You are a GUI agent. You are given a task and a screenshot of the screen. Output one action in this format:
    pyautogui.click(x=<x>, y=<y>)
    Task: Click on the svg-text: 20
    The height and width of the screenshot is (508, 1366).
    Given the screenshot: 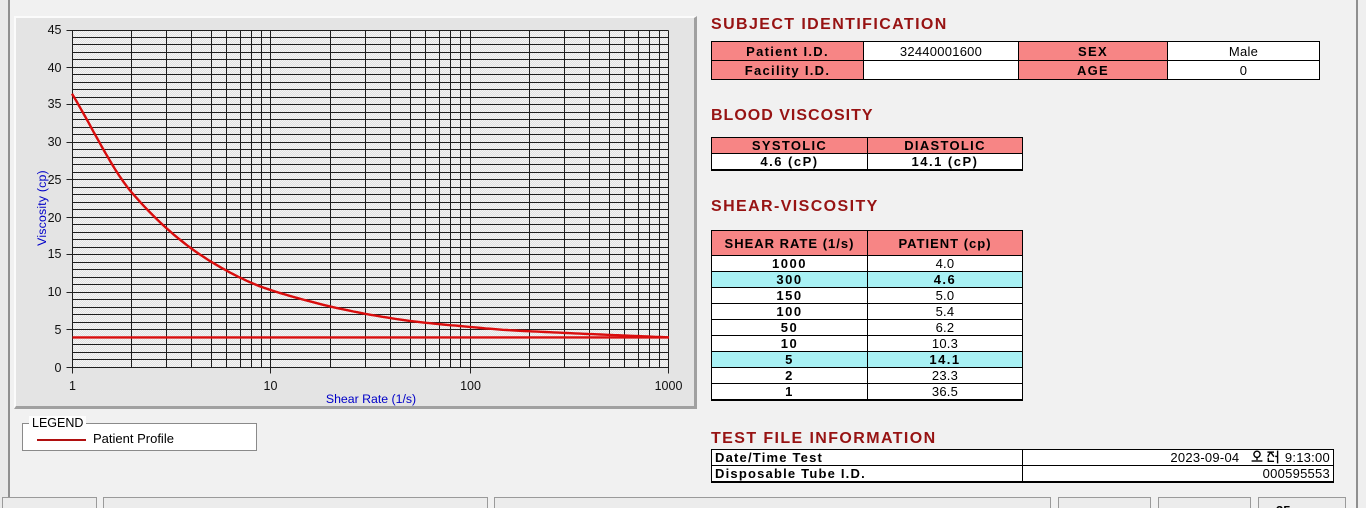 What is the action you would take?
    pyautogui.click(x=55, y=218)
    